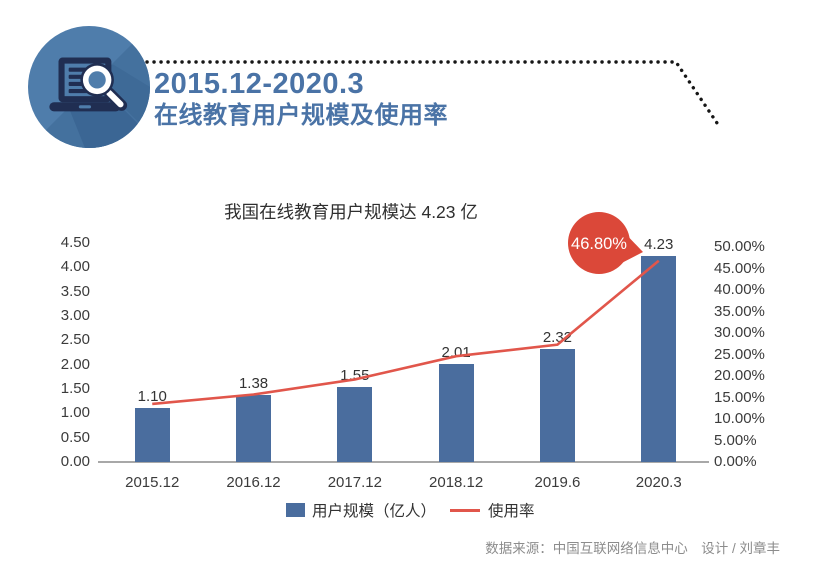 The image size is (813, 573). I want to click on right-axis-tick: 20.00%, so click(739, 375).